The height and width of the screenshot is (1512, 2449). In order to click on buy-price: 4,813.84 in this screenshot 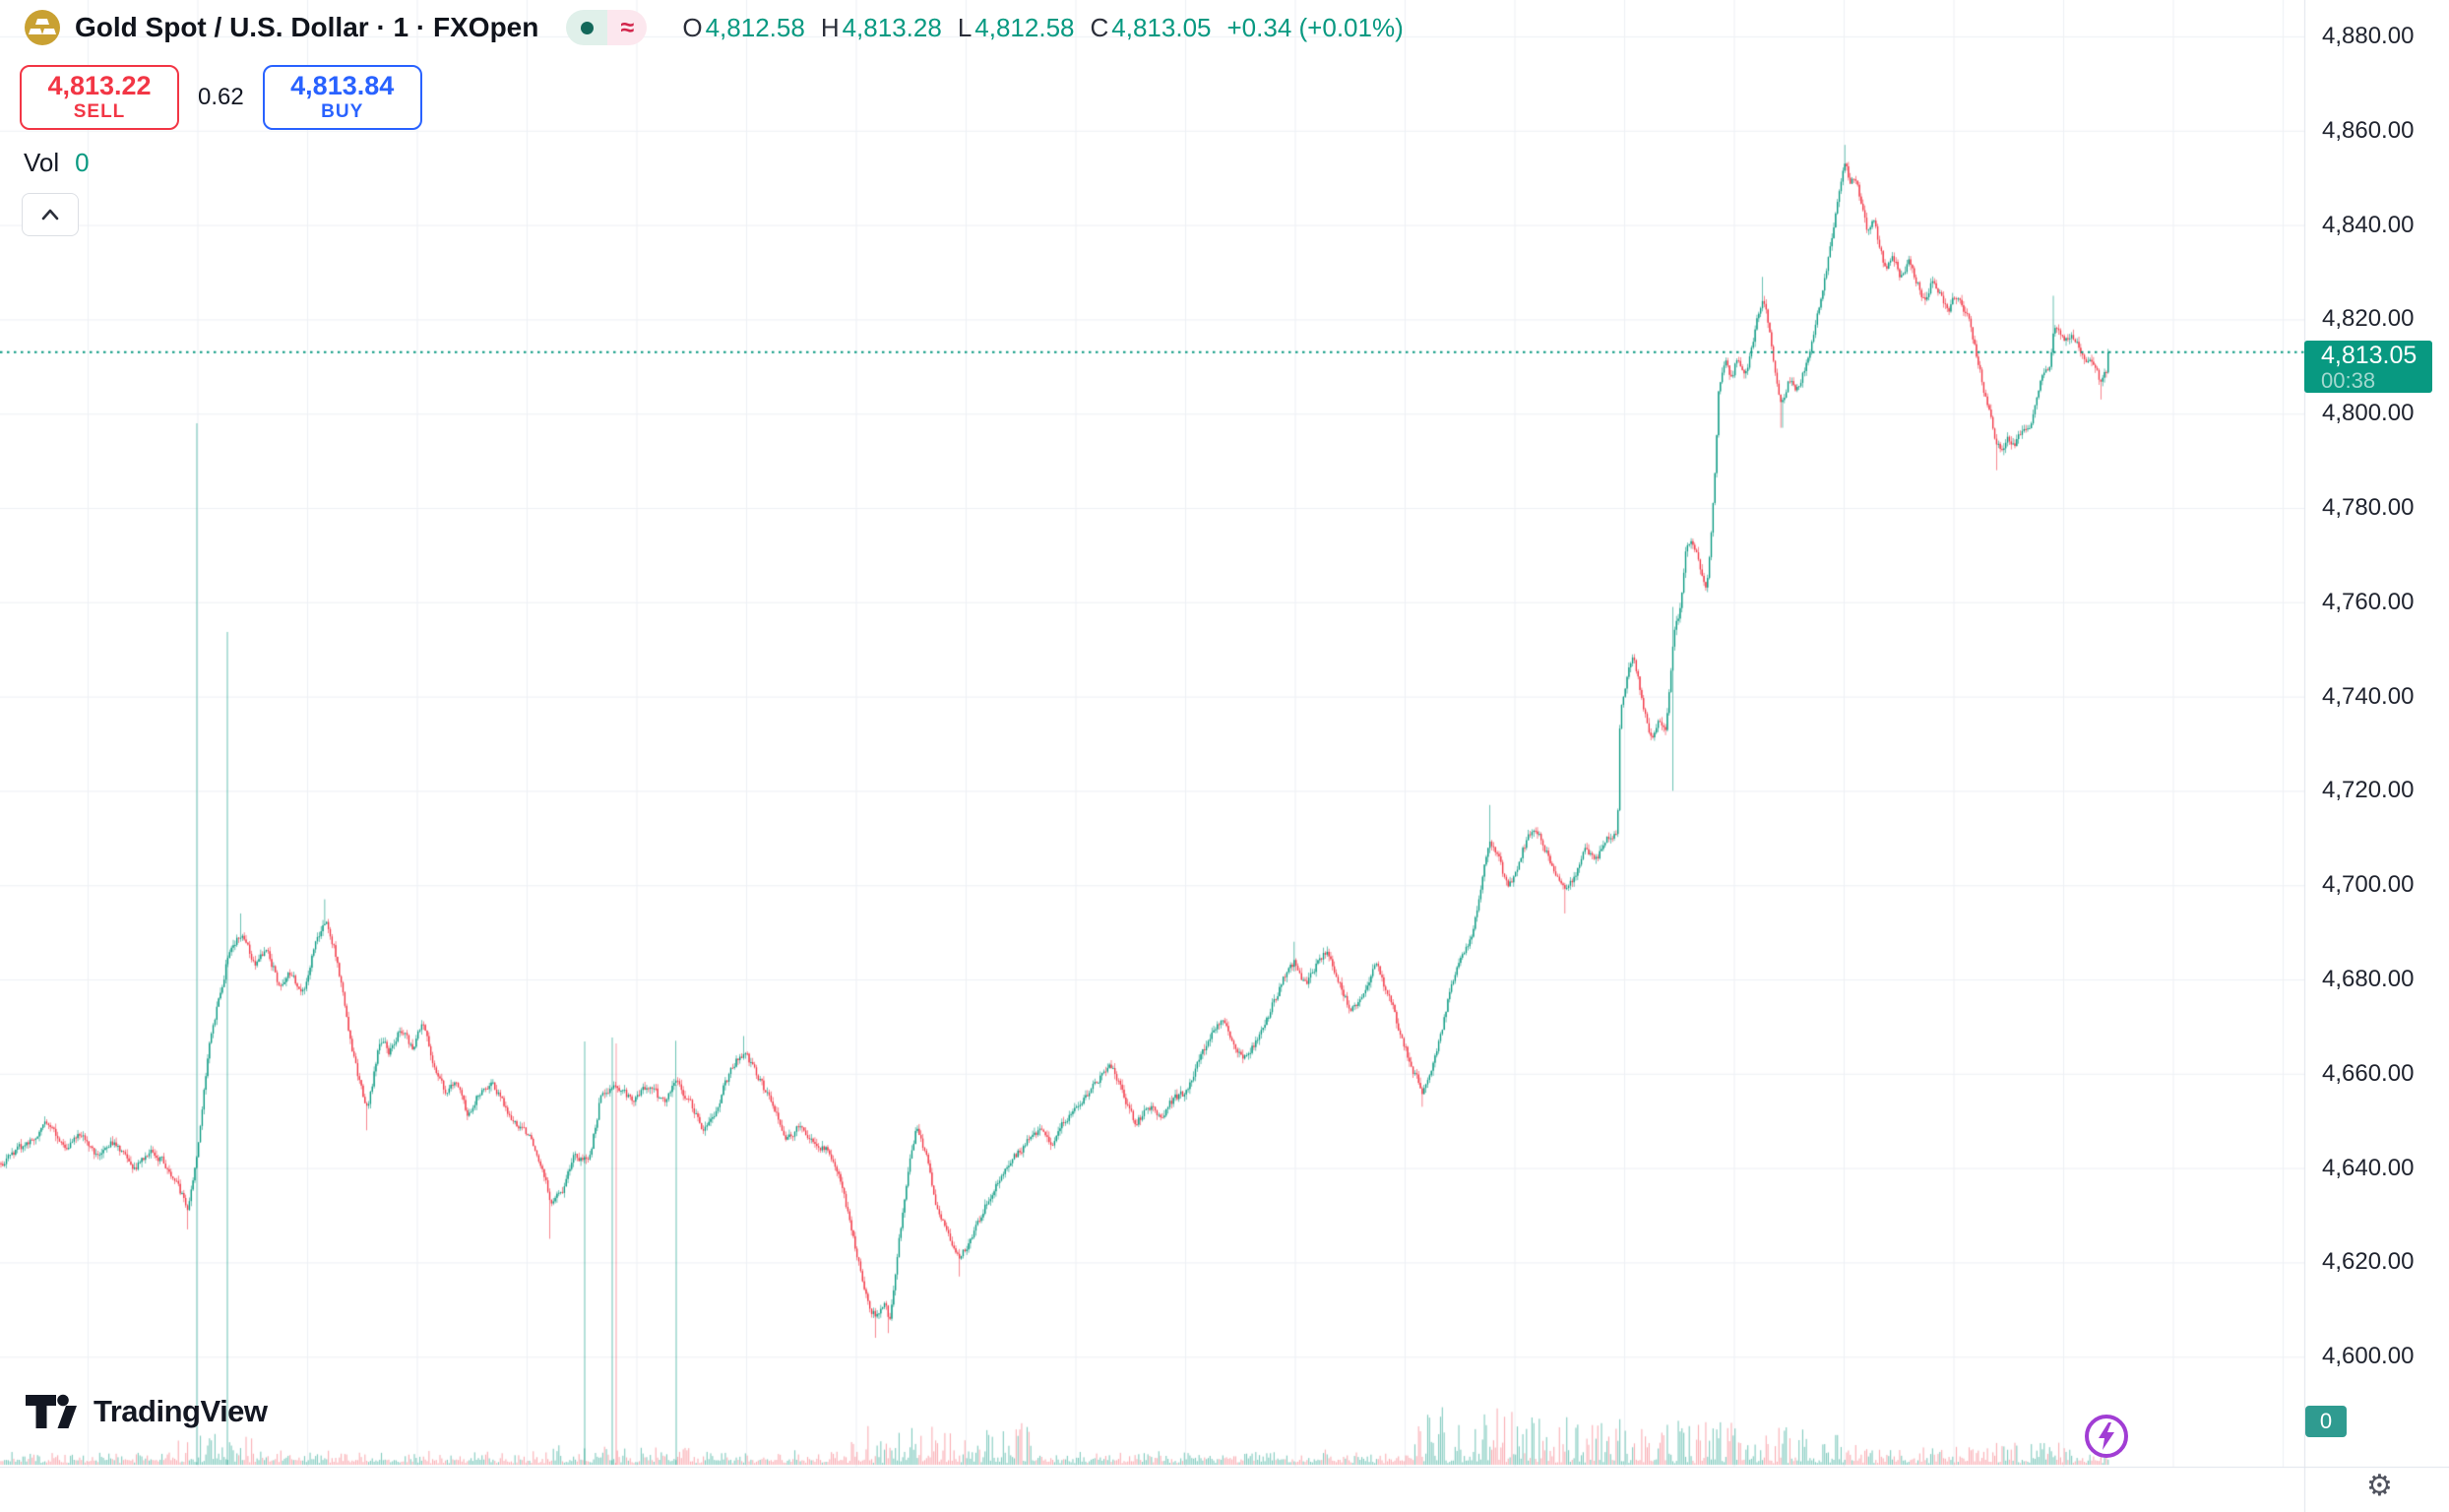, I will do `click(342, 85)`.